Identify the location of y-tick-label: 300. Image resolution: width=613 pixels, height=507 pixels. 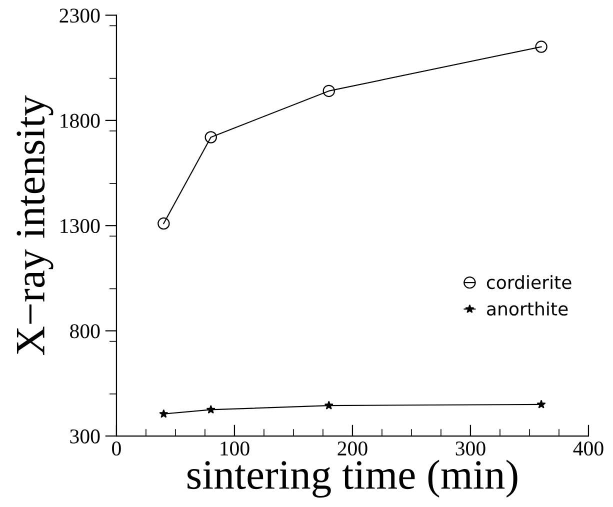
(85, 436).